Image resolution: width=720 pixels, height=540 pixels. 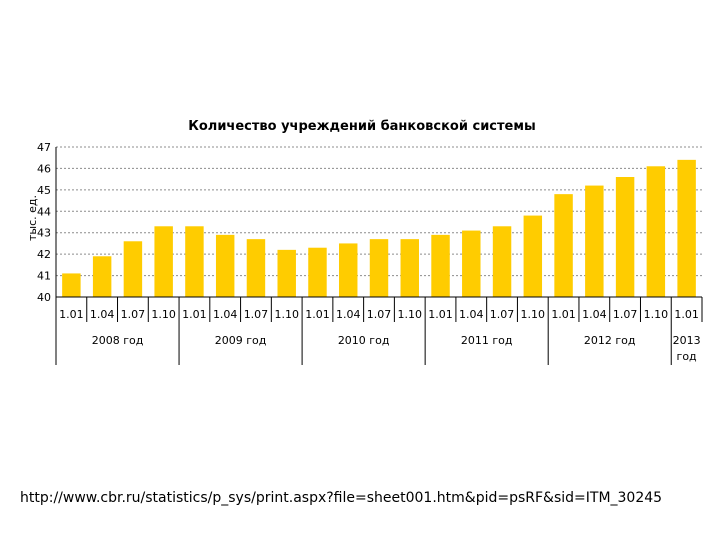 I want to click on y-tick-label: 44, so click(x=44, y=211).